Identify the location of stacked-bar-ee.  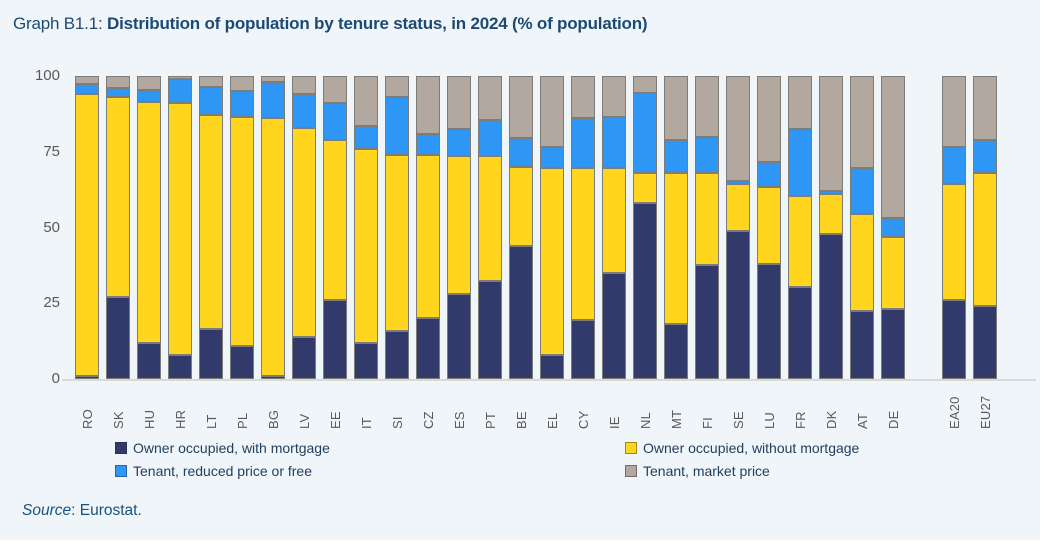
(335, 227).